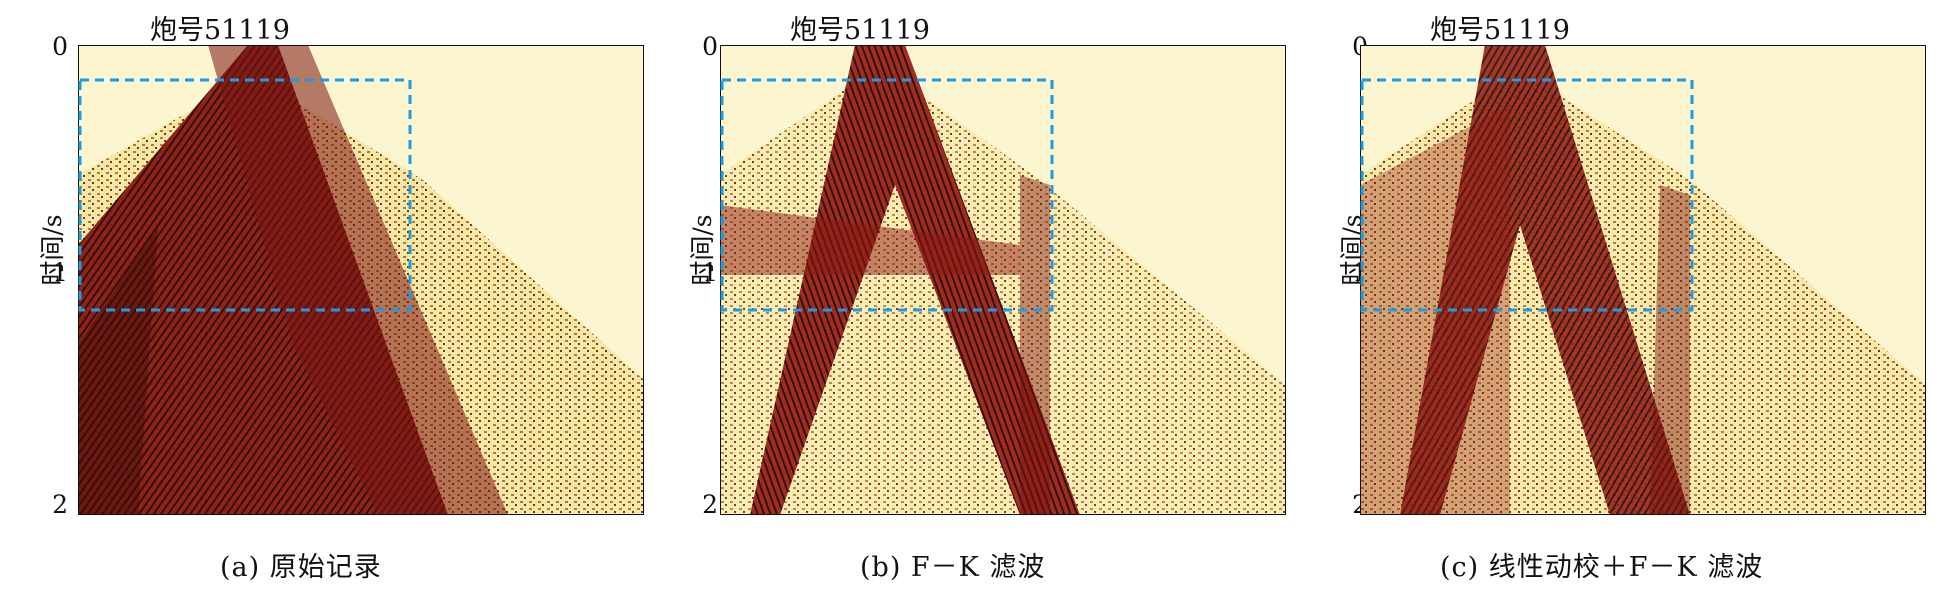  I want to click on caption: (c) 线性动校＋F－K 滤波, so click(1602, 567).